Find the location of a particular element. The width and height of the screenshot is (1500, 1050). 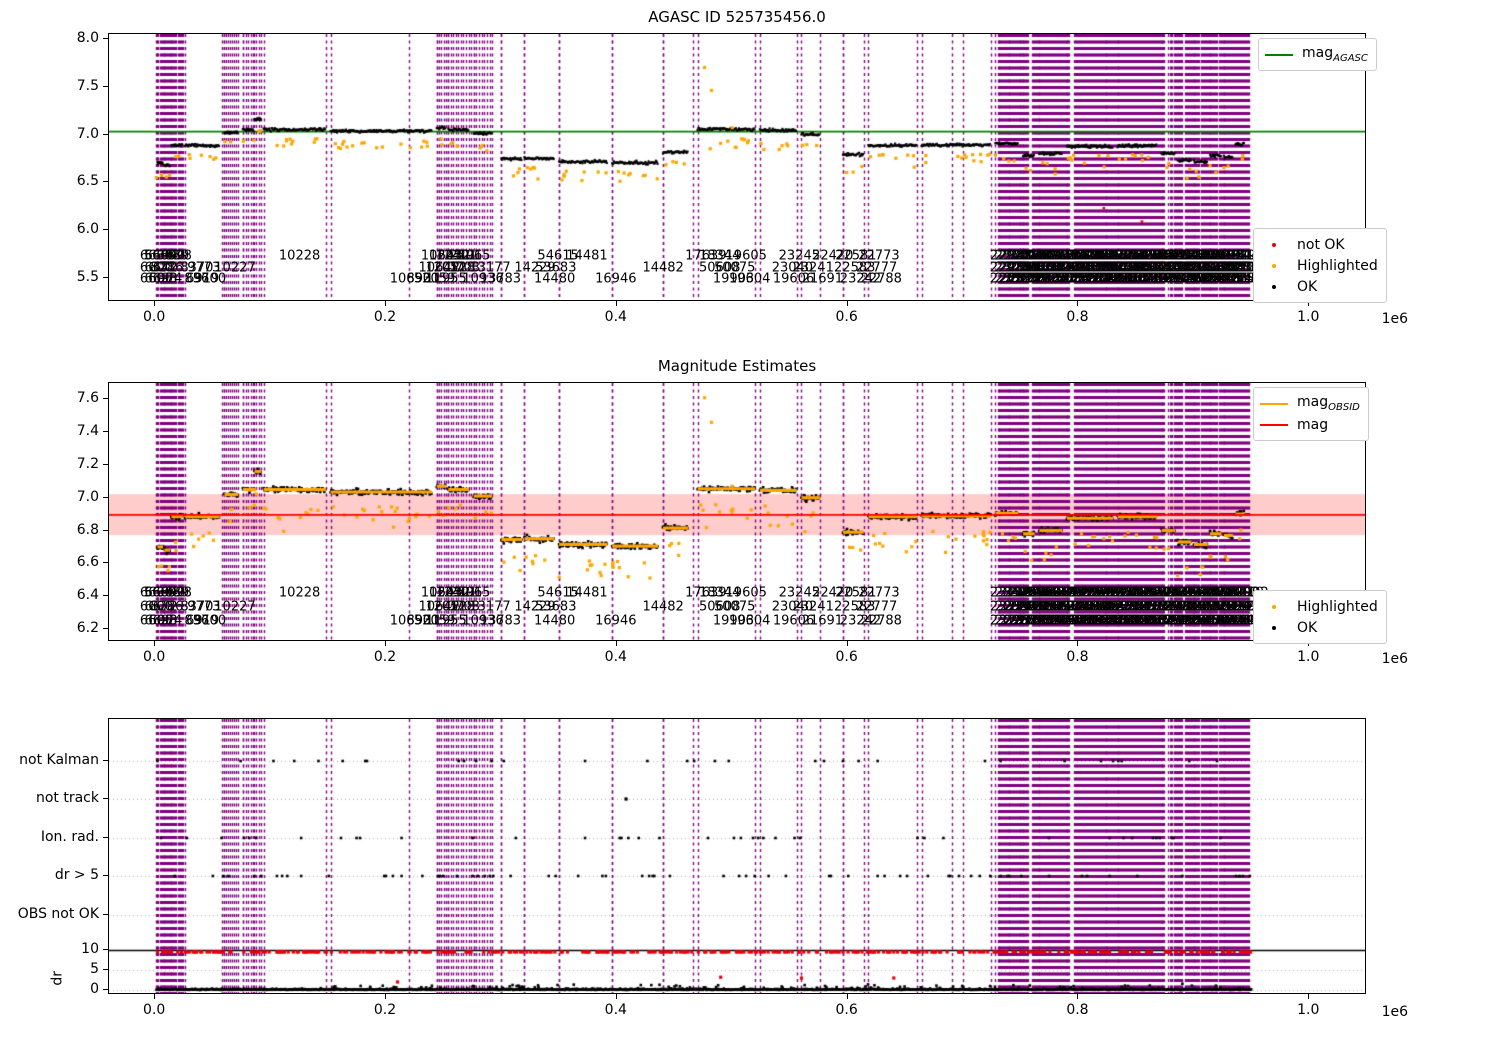

panel-flags-x-exponent: 1e6 is located at coordinates (1394, 1012).